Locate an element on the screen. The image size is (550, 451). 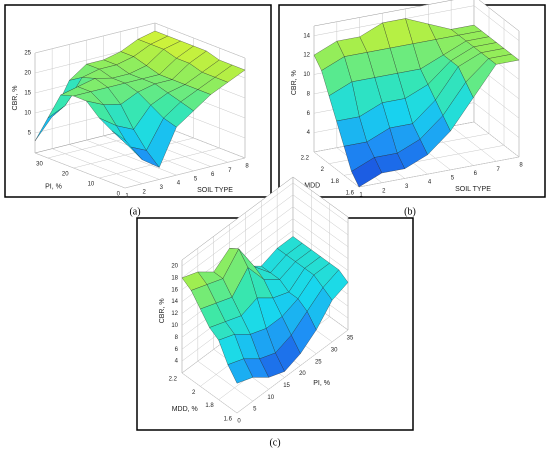
y-tick-label: 10 is located at coordinates (91, 185).